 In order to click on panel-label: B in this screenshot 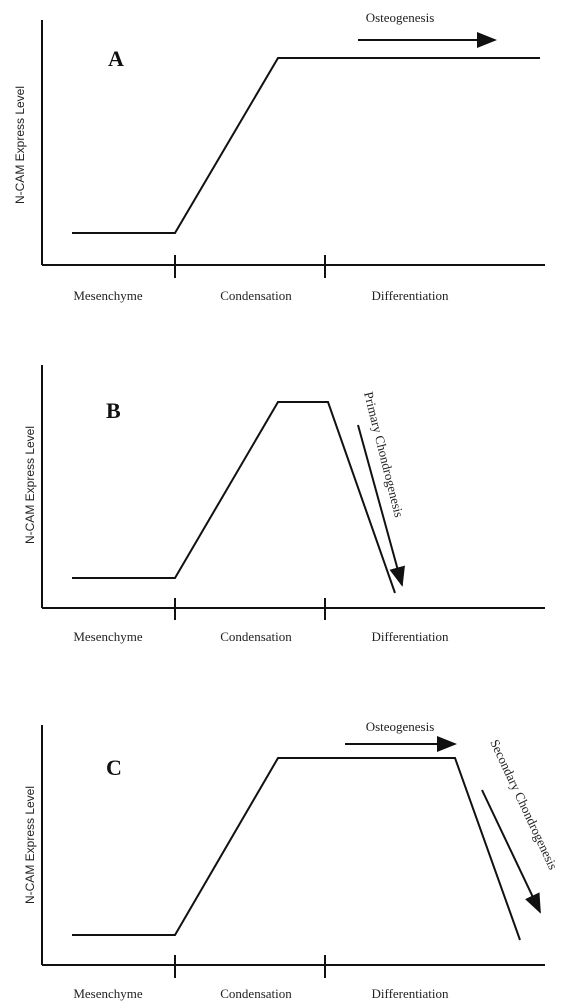, I will do `click(113, 410)`.